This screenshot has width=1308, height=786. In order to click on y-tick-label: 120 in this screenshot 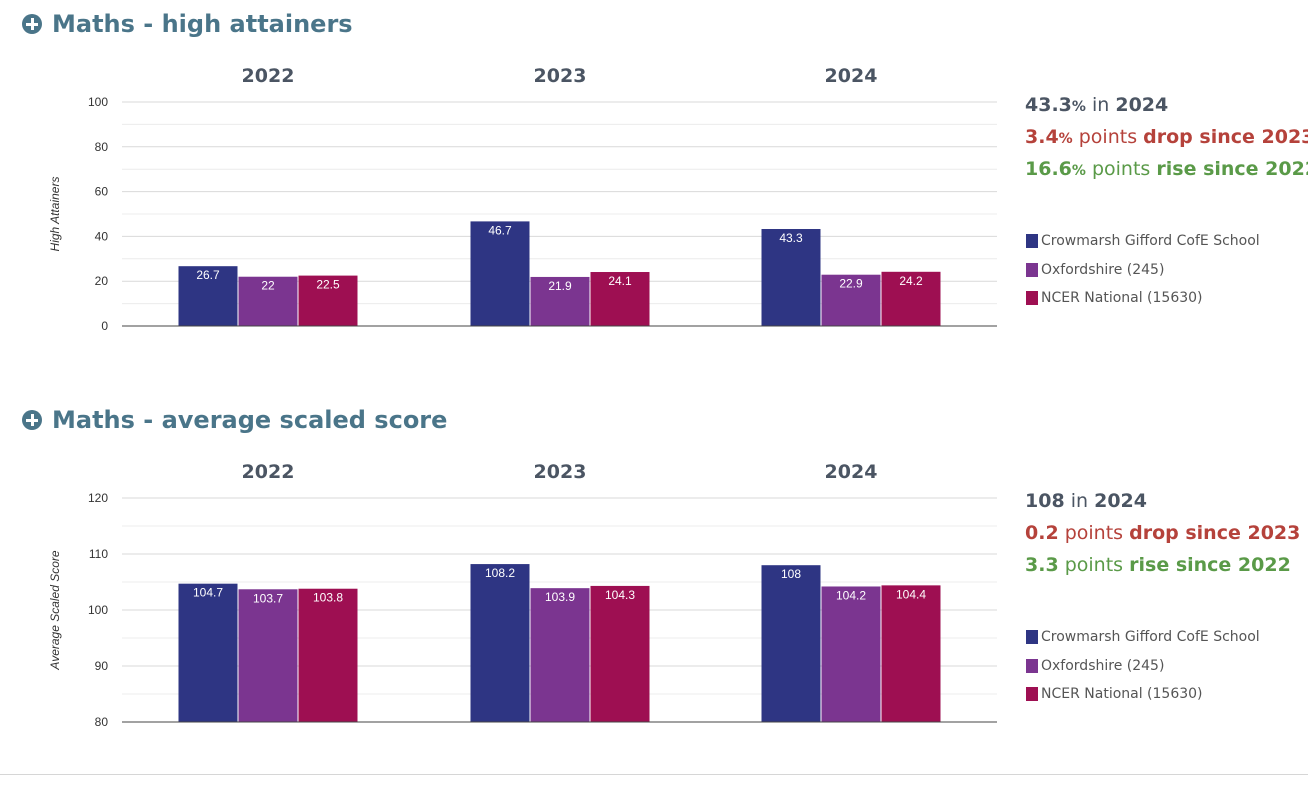, I will do `click(98, 498)`.